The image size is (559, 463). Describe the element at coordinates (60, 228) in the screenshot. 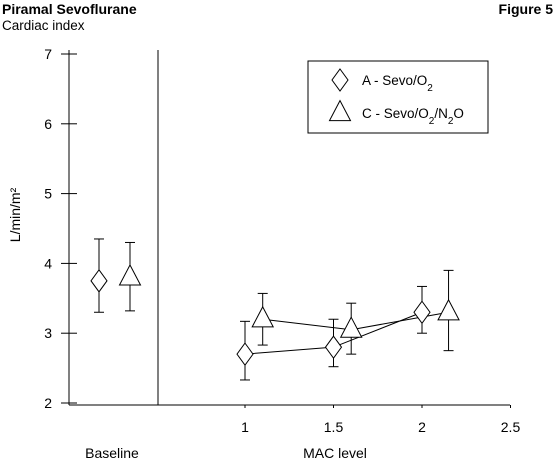

I see `y-axis-ticks: 2 3 4 5 6 7` at that location.